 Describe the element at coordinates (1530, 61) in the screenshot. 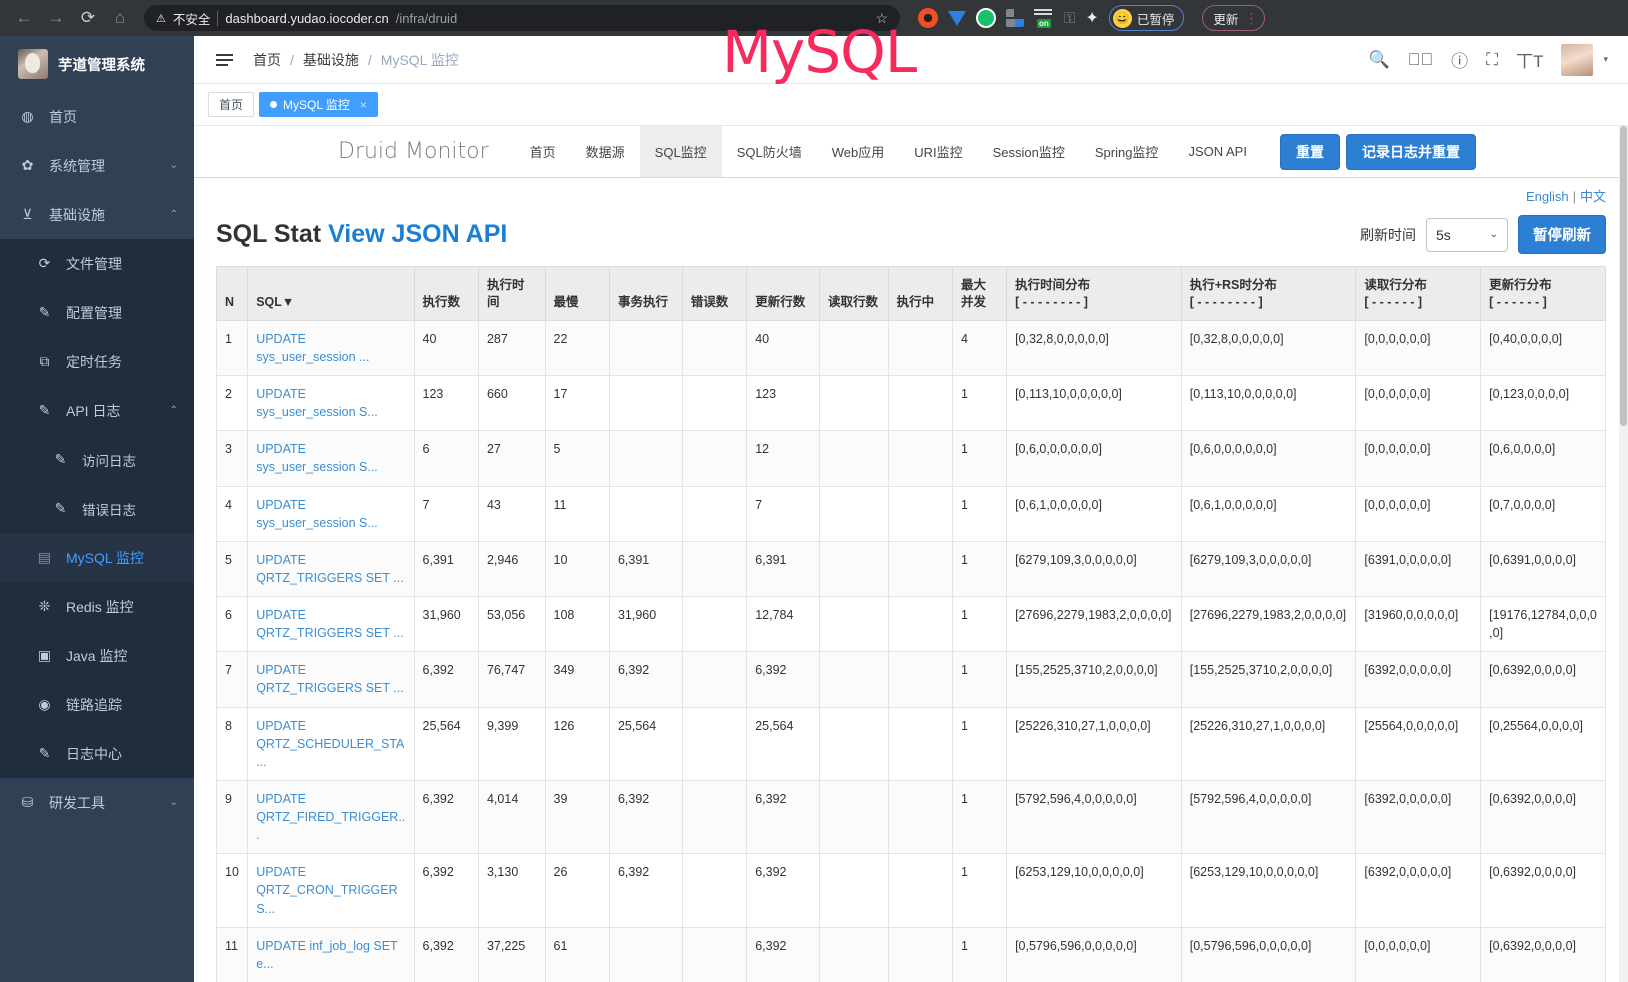

I see `font-size-icon: 丅T` at that location.